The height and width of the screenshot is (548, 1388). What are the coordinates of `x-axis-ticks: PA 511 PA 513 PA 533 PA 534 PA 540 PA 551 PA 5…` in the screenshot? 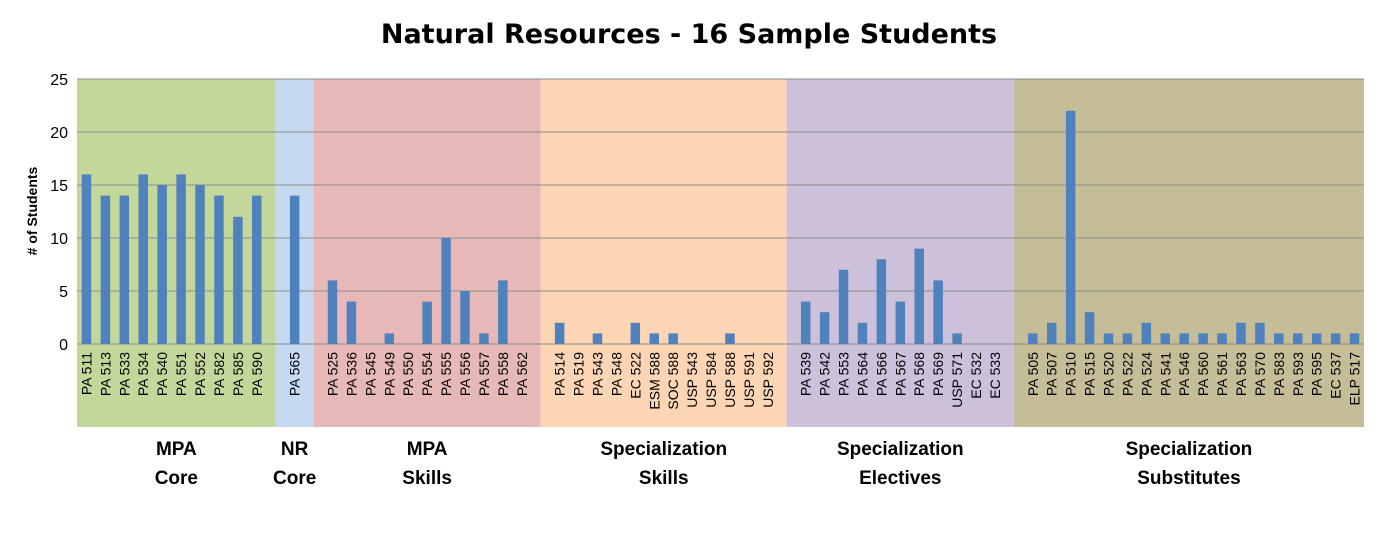 It's located at (720, 381).